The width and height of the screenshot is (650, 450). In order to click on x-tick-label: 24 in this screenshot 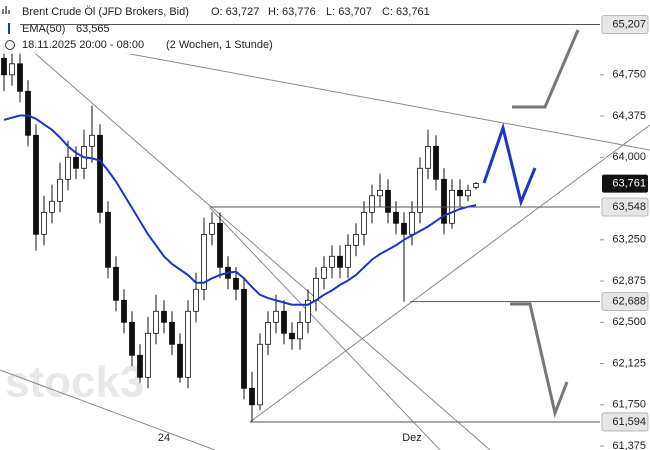, I will do `click(164, 438)`.